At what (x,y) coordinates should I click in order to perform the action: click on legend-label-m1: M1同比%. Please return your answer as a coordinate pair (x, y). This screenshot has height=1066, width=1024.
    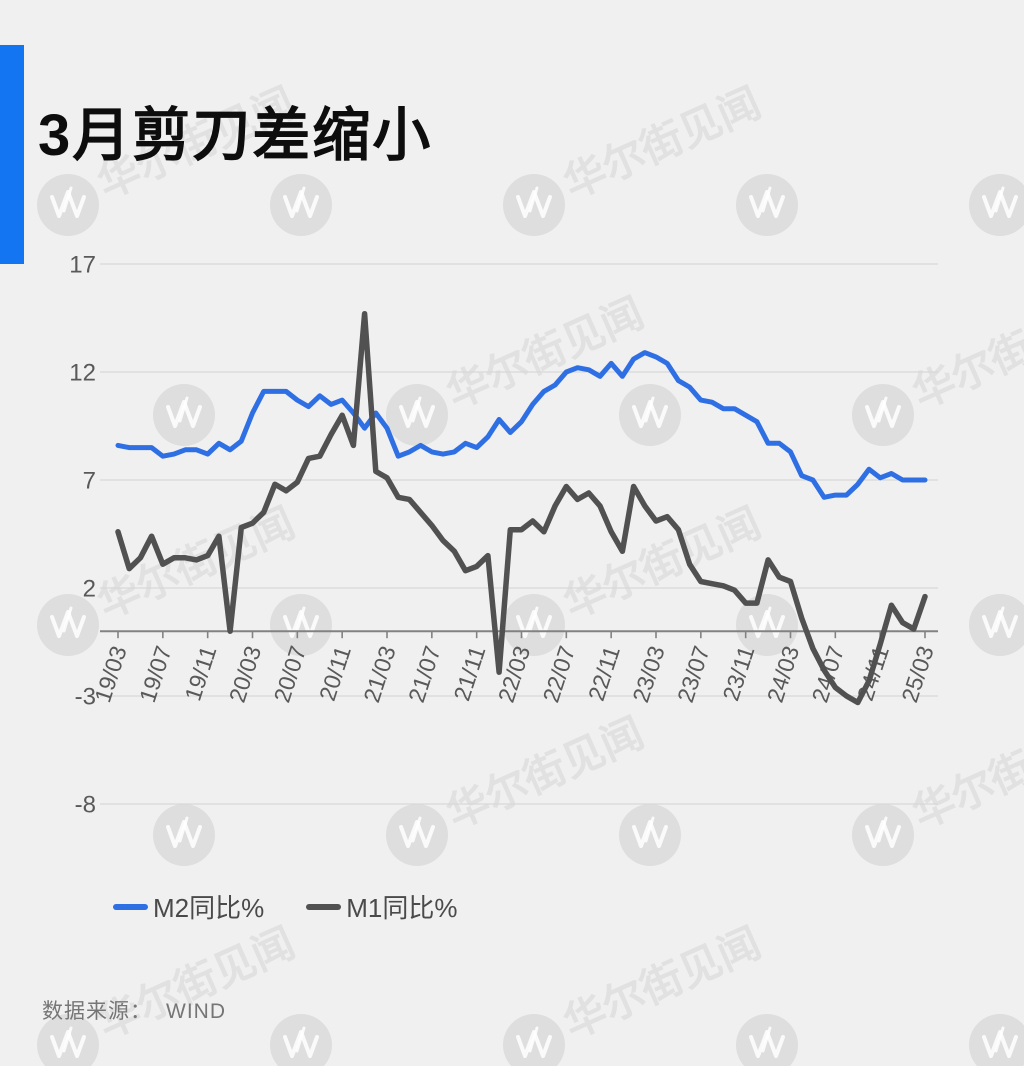
    Looking at the image, I should click on (402, 908).